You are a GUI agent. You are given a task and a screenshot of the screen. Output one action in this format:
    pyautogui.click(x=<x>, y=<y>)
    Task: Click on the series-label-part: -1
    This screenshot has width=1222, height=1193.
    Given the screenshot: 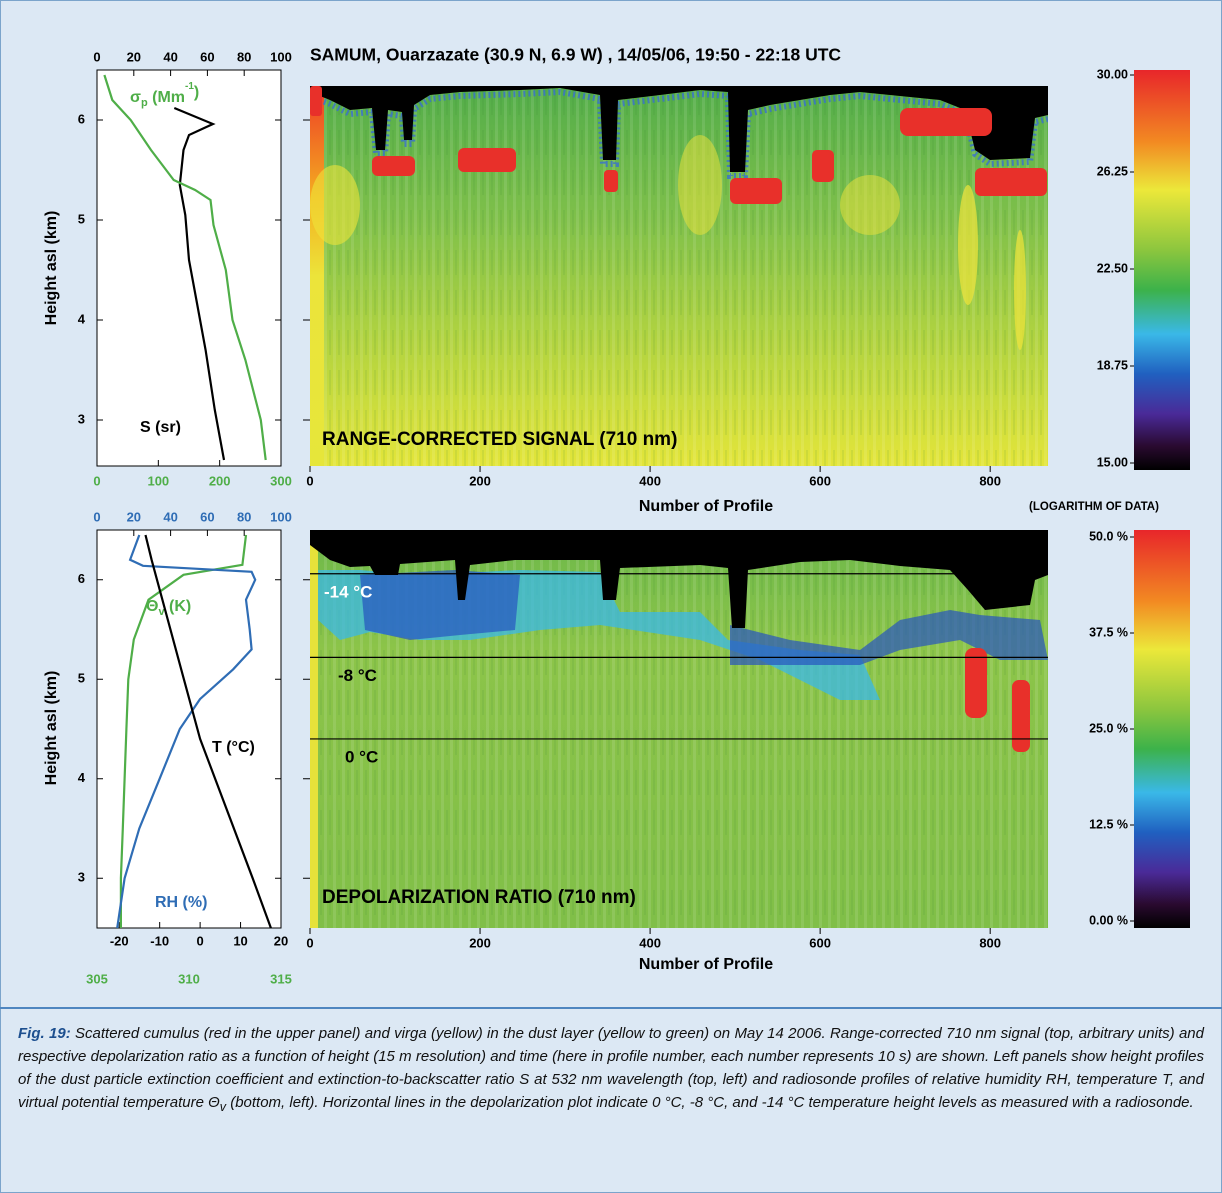 What is the action you would take?
    pyautogui.click(x=189, y=86)
    